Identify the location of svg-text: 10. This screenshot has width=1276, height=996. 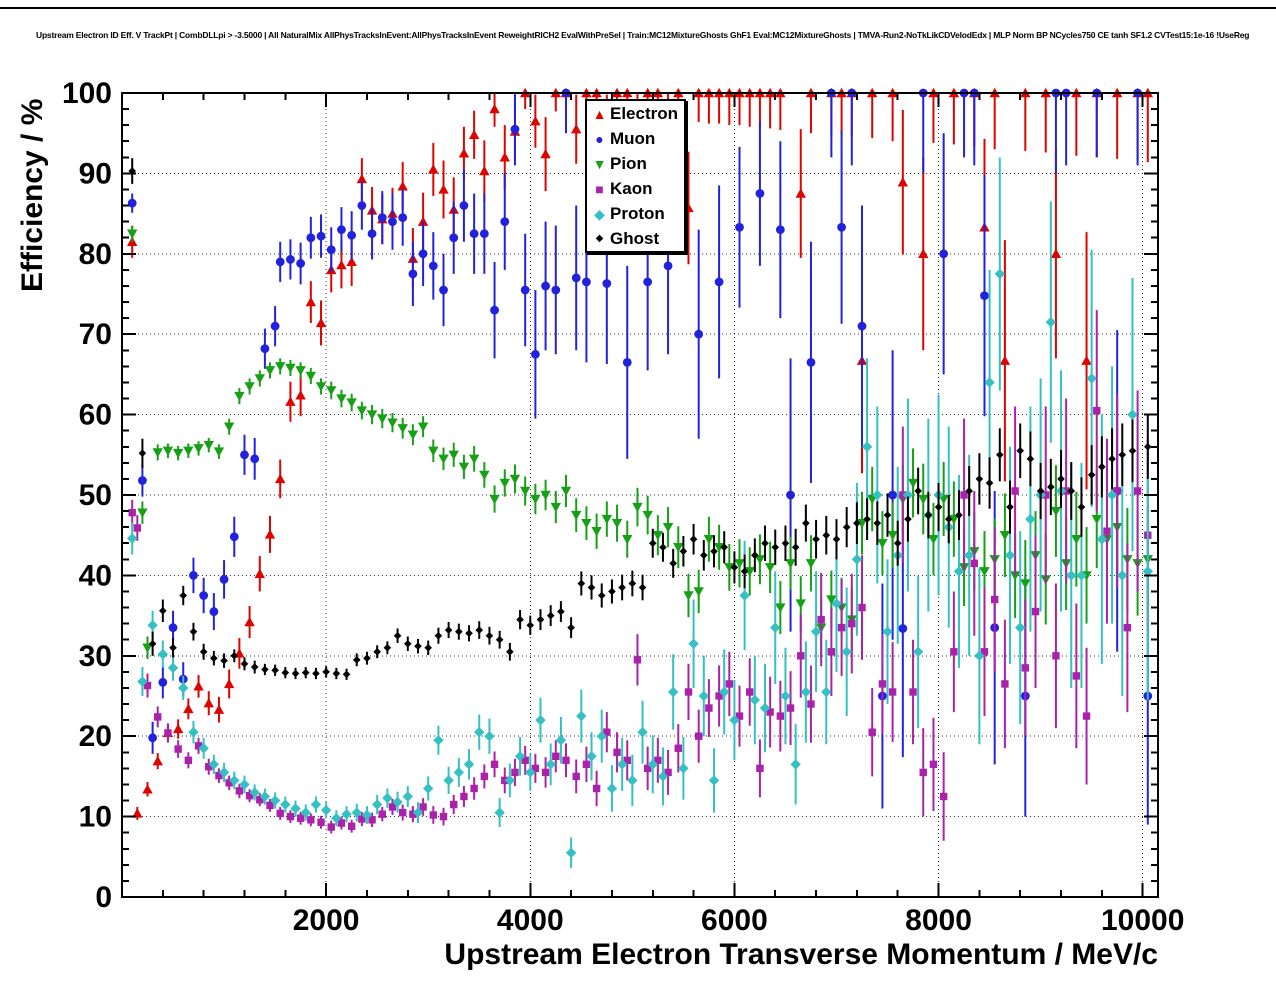
(95, 817).